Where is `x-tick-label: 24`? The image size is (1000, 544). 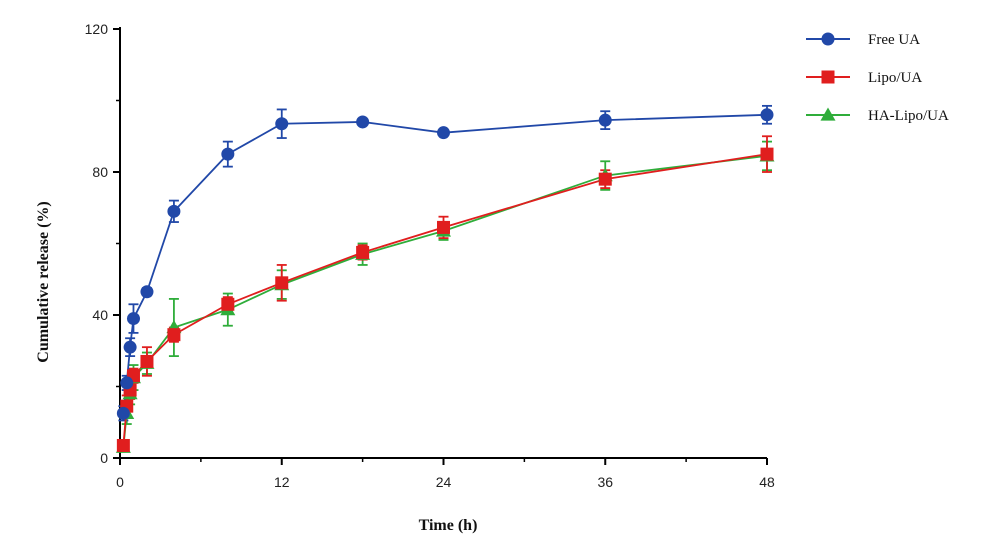 x-tick-label: 24 is located at coordinates (444, 482).